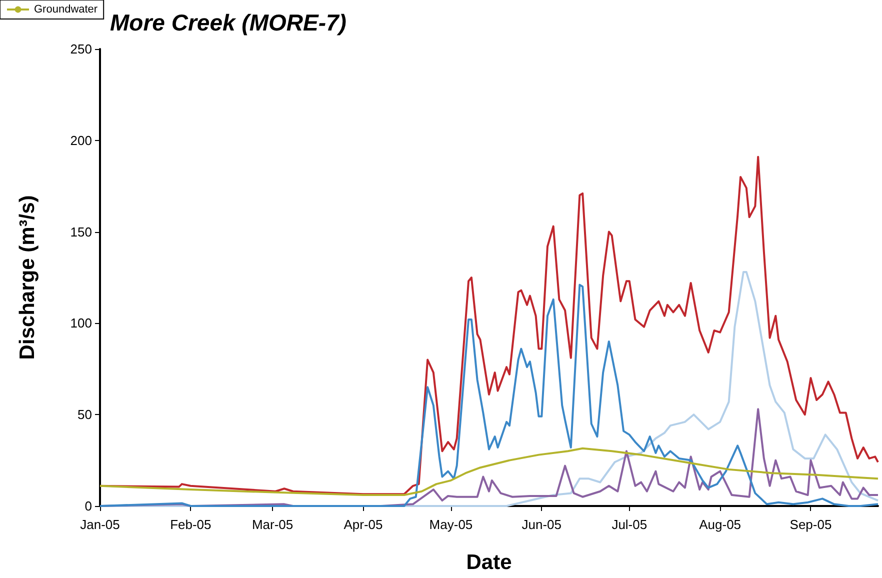  What do you see at coordinates (228, 23) in the screenshot?
I see `chart-title: More Creek (MORE-7)` at bounding box center [228, 23].